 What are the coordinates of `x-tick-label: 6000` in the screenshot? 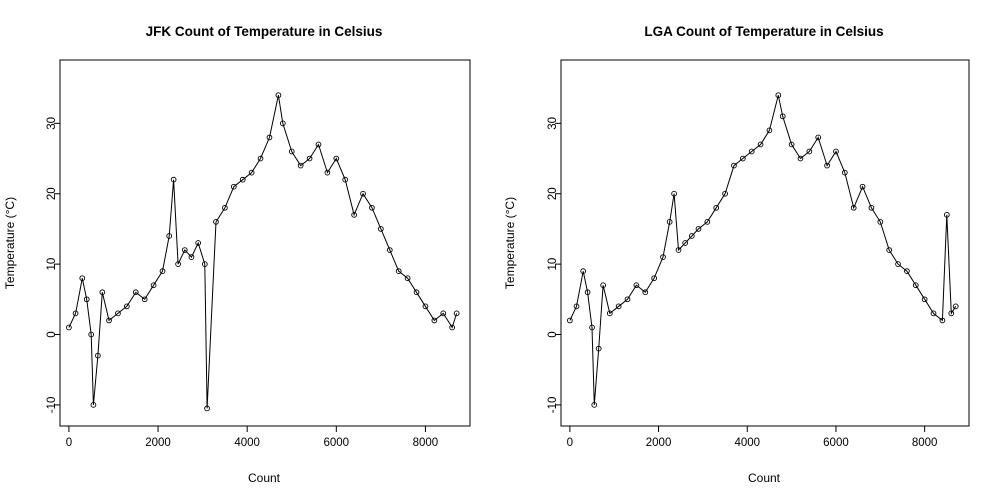 It's located at (836, 443).